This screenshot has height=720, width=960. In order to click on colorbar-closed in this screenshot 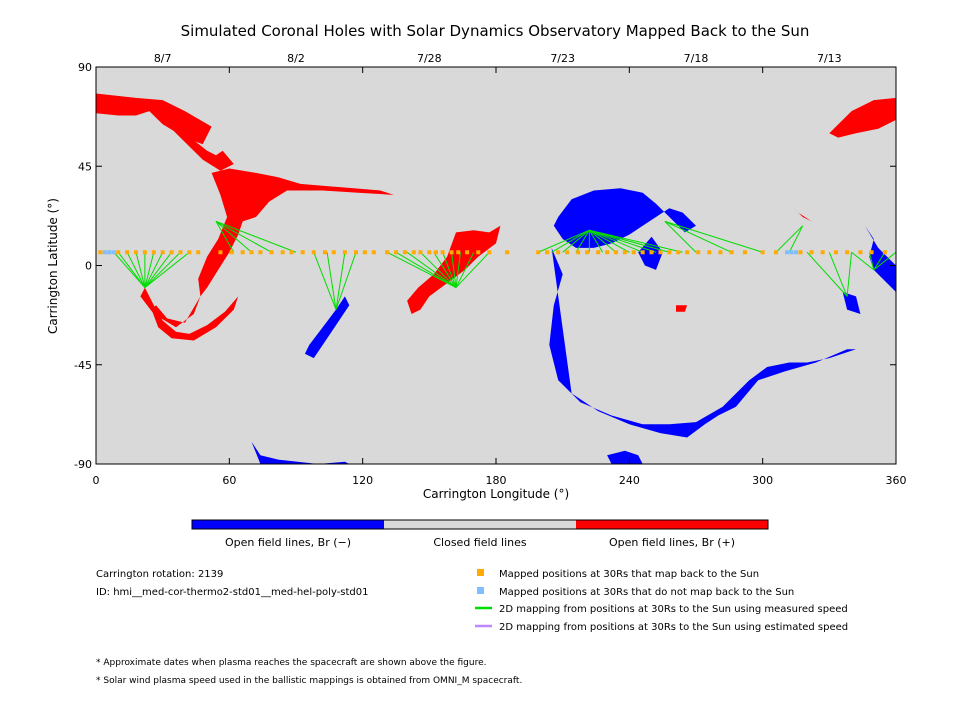, I will do `click(480, 524)`.